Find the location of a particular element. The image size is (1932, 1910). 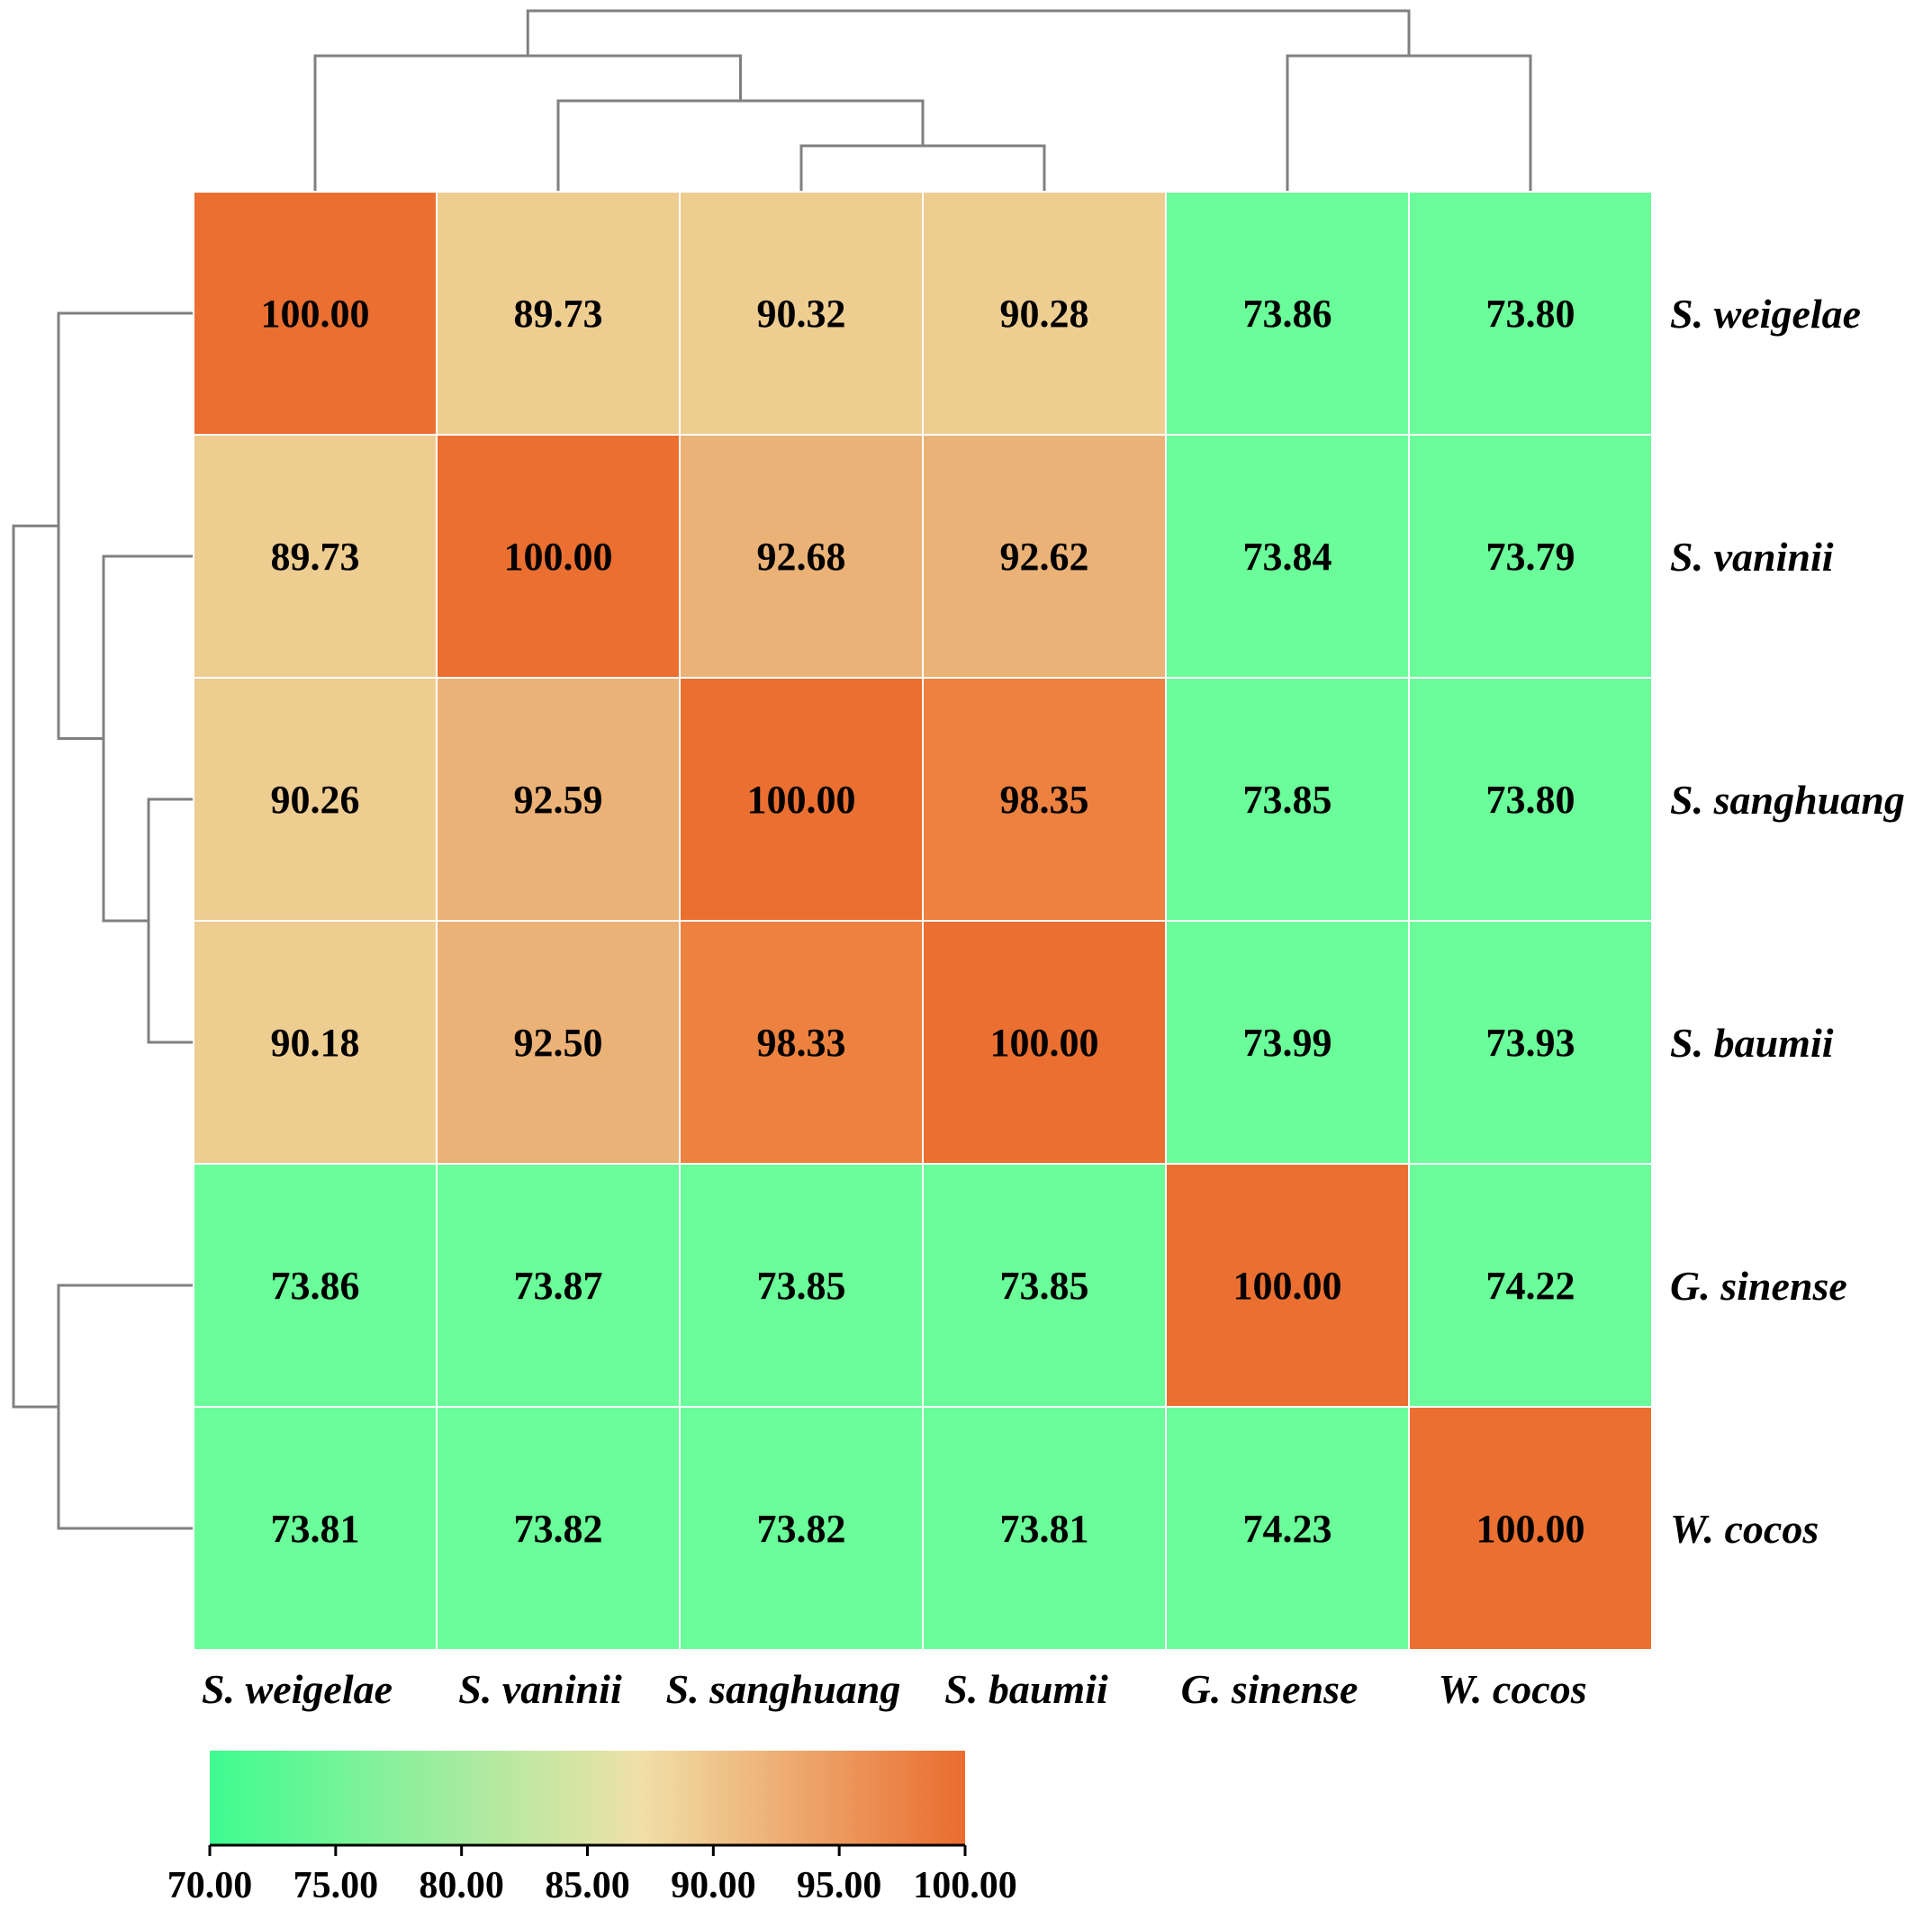

row-label: W. cocos is located at coordinates (1744, 1529).